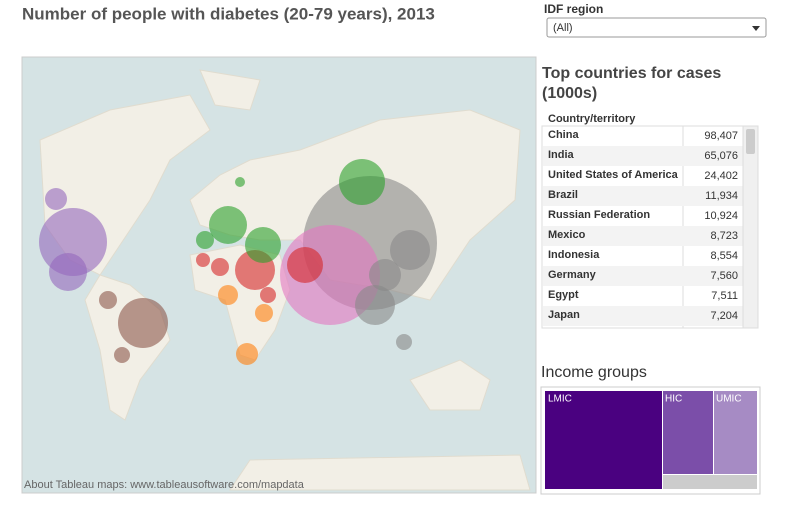 The image size is (798, 505). What do you see at coordinates (574, 255) in the screenshot?
I see `country-name: Indonesia` at bounding box center [574, 255].